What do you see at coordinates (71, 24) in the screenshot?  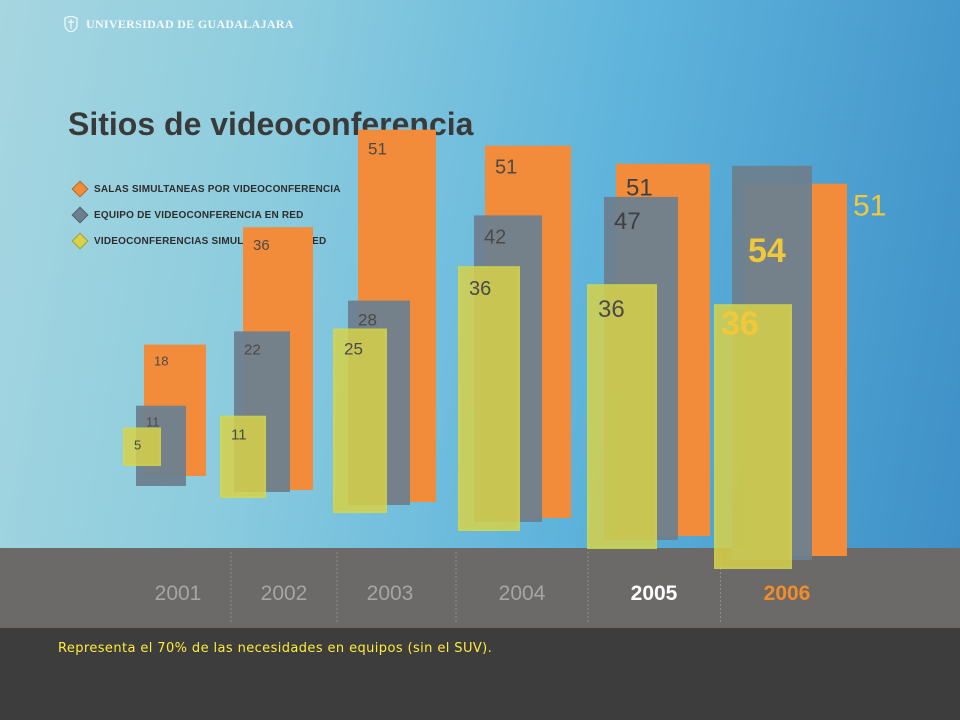 I see `university-seal-icon` at bounding box center [71, 24].